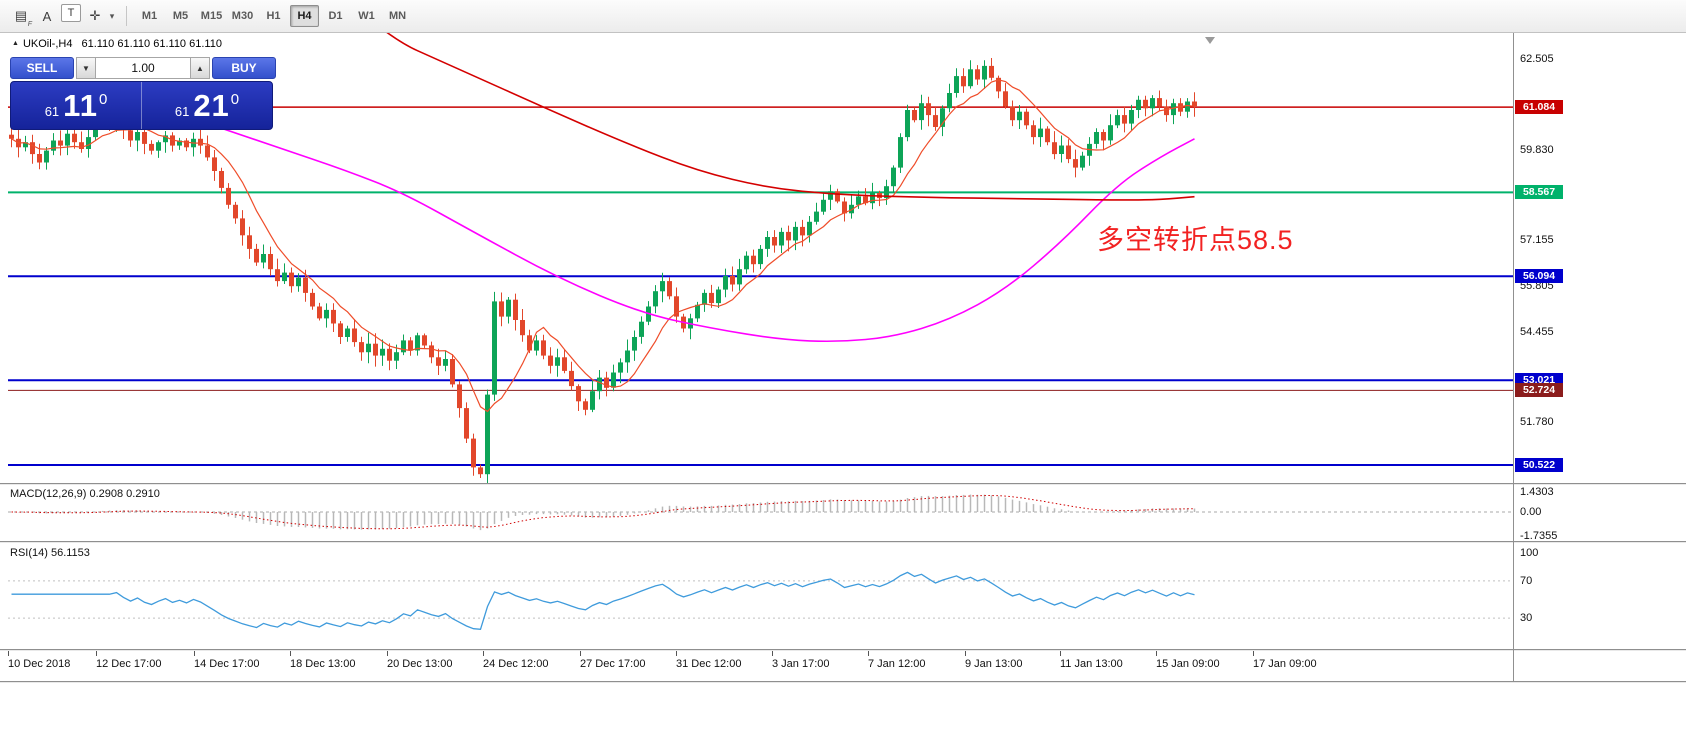 This screenshot has width=1686, height=731. What do you see at coordinates (1537, 422) in the screenshot?
I see `price-axis-label: 51.780` at bounding box center [1537, 422].